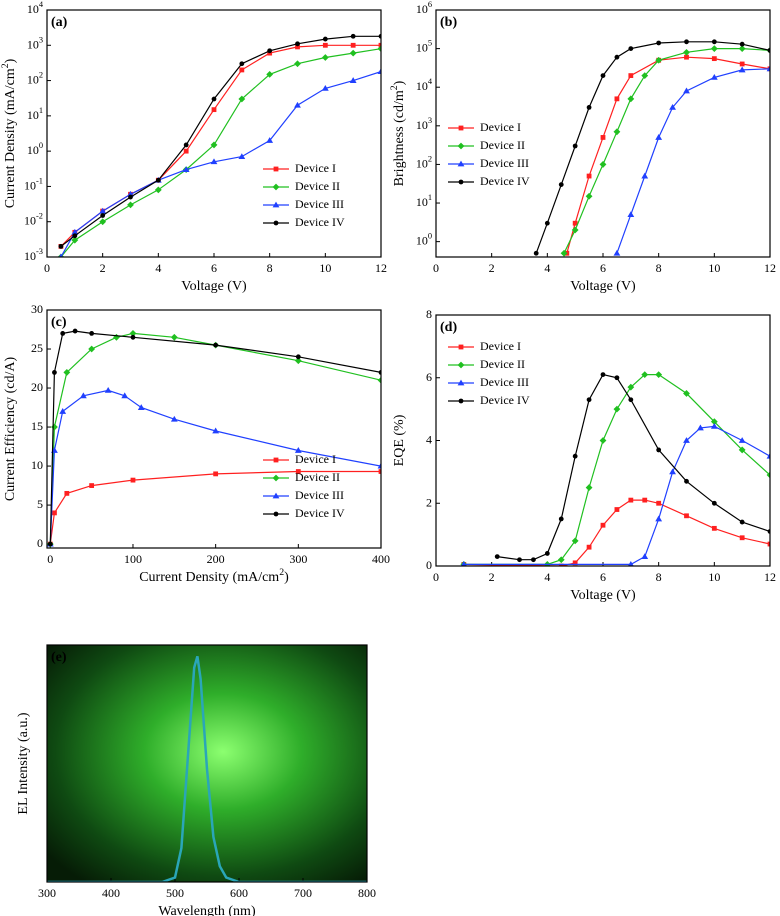  Describe the element at coordinates (424, 123) in the screenshot. I see `y-tick-label: 10³` at that location.